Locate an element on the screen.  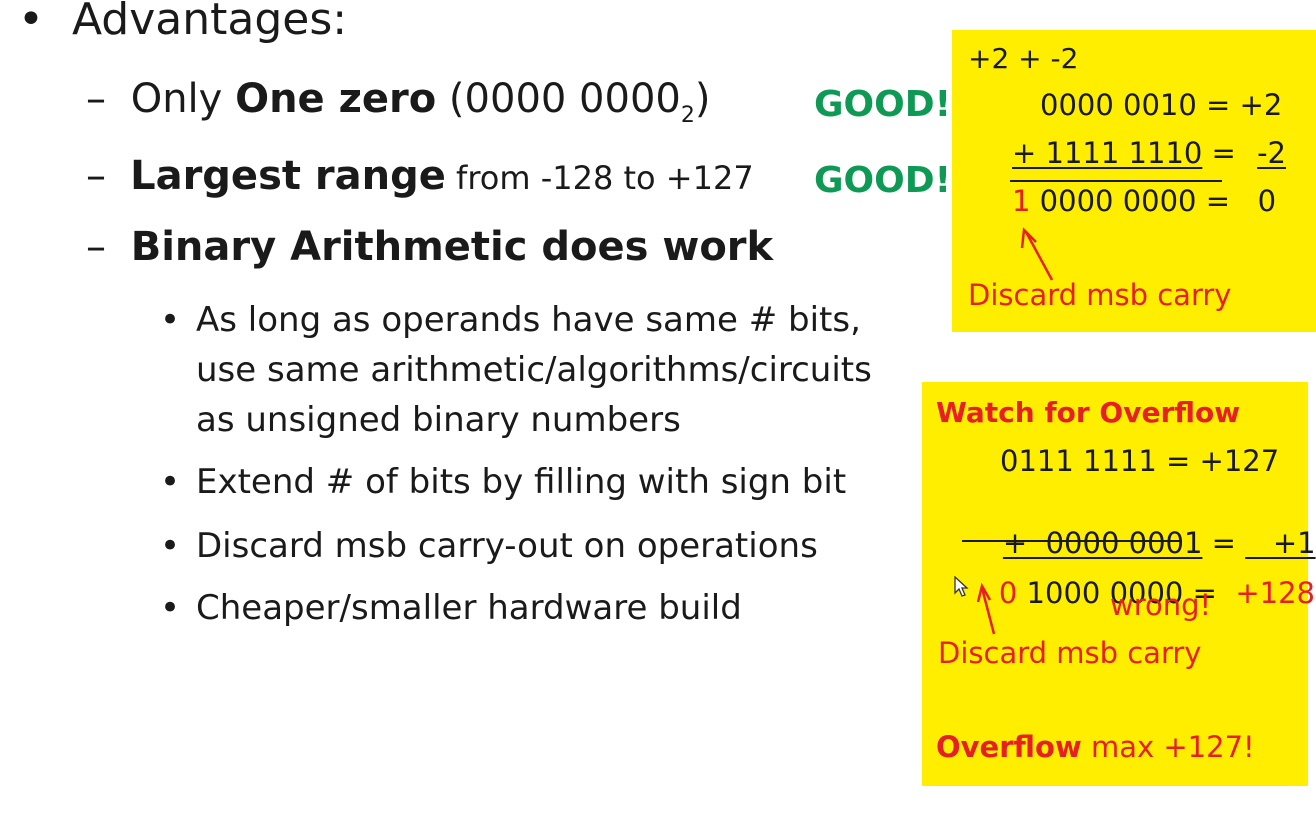
sub-text: Discard msb carry-out on operations is located at coordinates (507, 546).